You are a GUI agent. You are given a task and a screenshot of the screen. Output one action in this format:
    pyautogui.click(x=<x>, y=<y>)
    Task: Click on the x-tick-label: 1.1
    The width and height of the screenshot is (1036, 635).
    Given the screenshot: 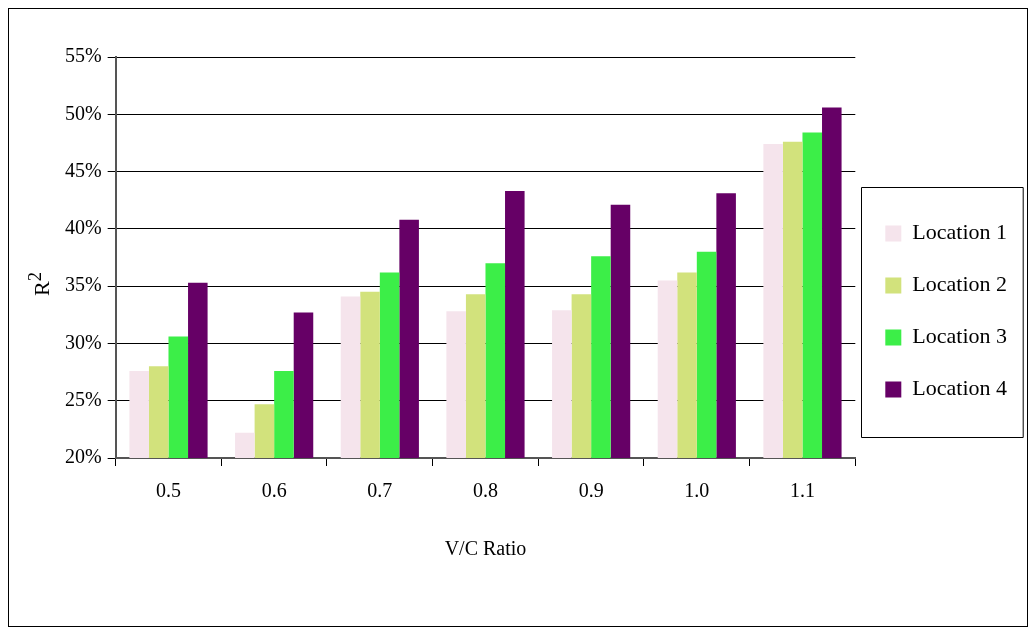 What is the action you would take?
    pyautogui.click(x=802, y=490)
    